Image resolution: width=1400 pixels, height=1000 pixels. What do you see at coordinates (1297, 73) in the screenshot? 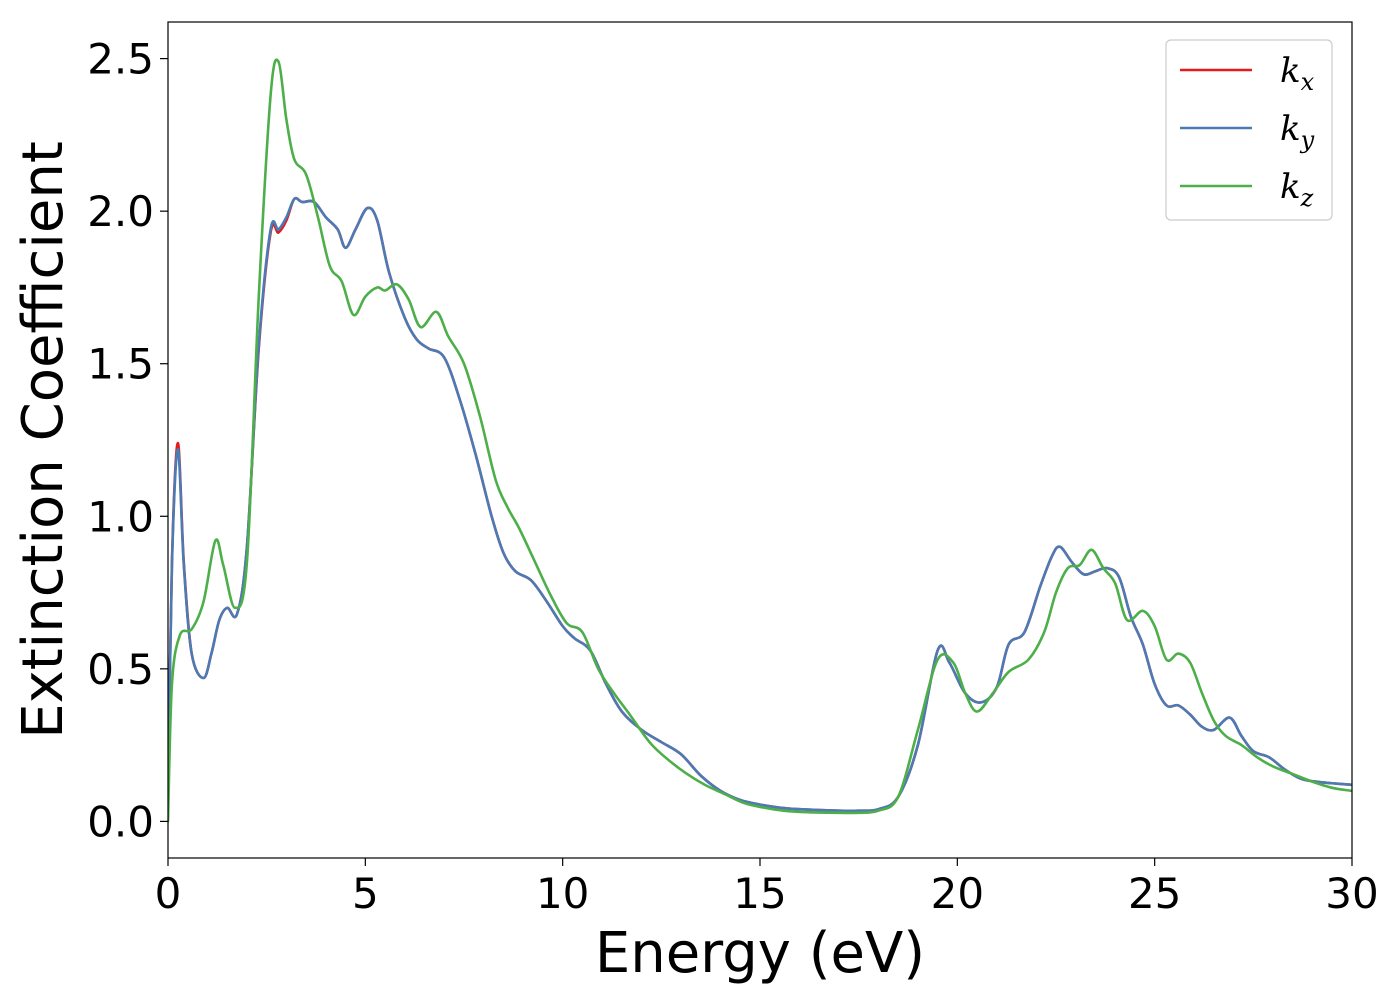
I see `legend-label: kx` at bounding box center [1297, 73].